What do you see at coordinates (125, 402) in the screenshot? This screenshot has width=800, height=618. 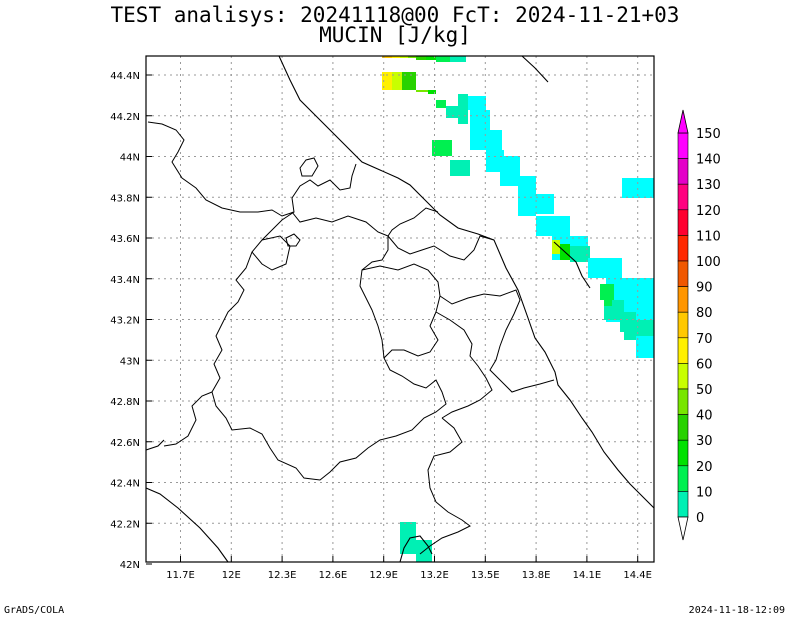 I see `y-tick-label: 42.8N` at bounding box center [125, 402].